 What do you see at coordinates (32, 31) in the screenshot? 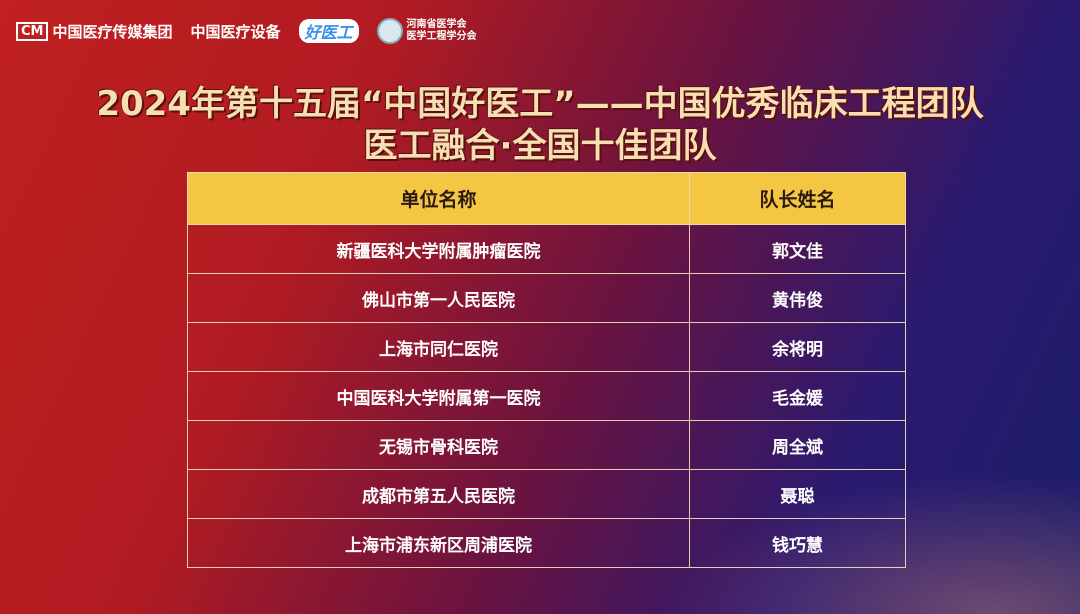
I see `cm-logo-icon: CM` at bounding box center [32, 31].